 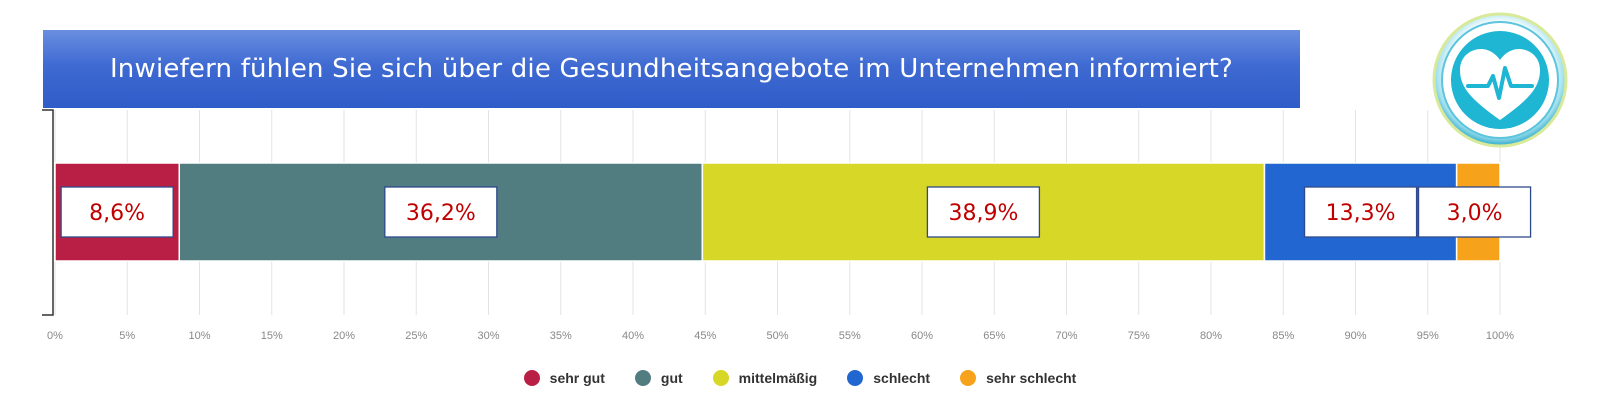 I want to click on data-label-text: 38,9%, so click(x=983, y=213).